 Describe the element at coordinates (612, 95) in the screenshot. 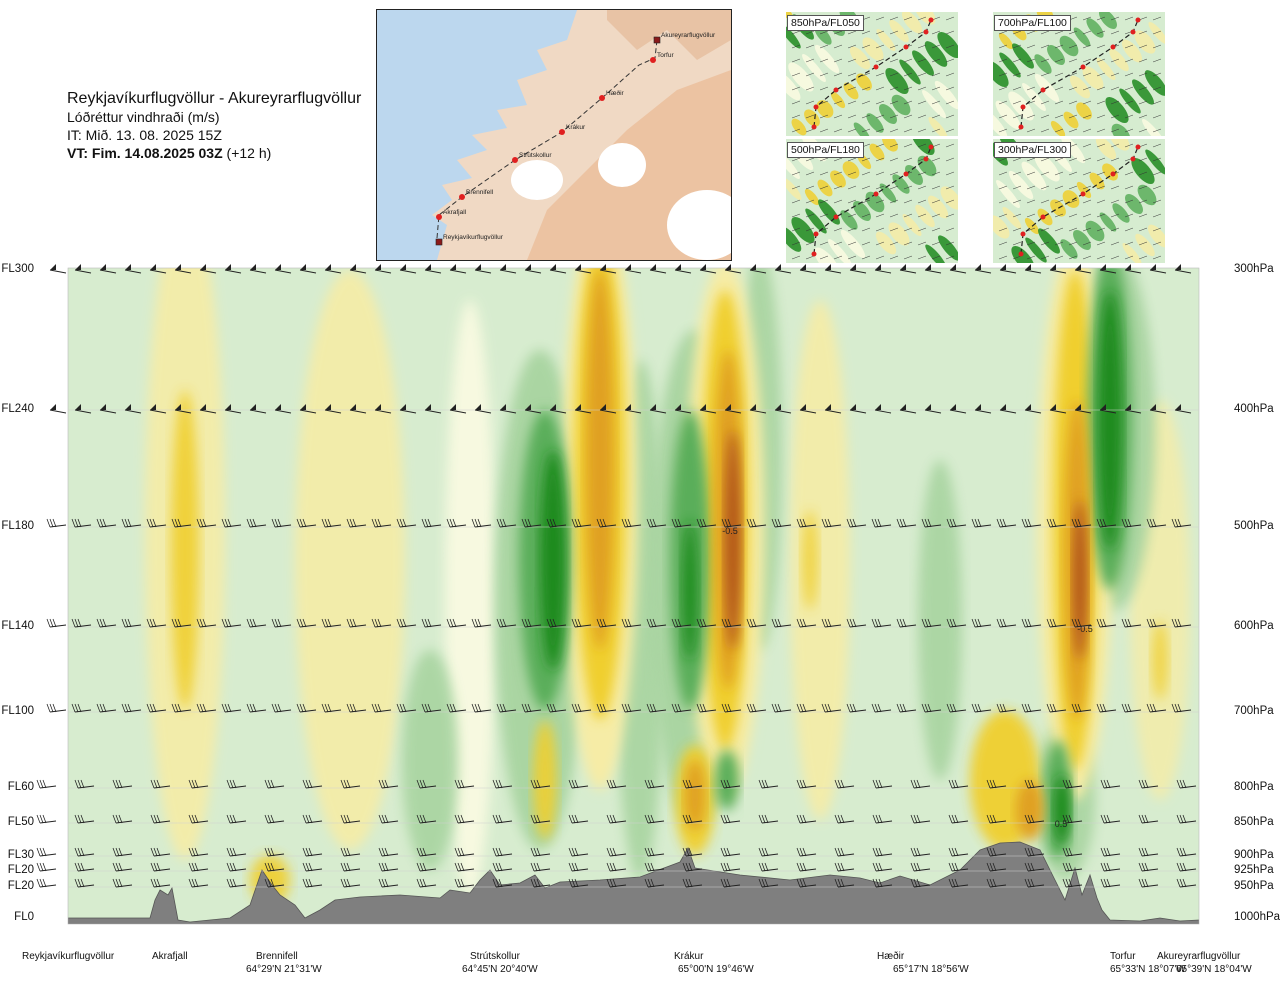

I see `route-point: Hæðir` at that location.